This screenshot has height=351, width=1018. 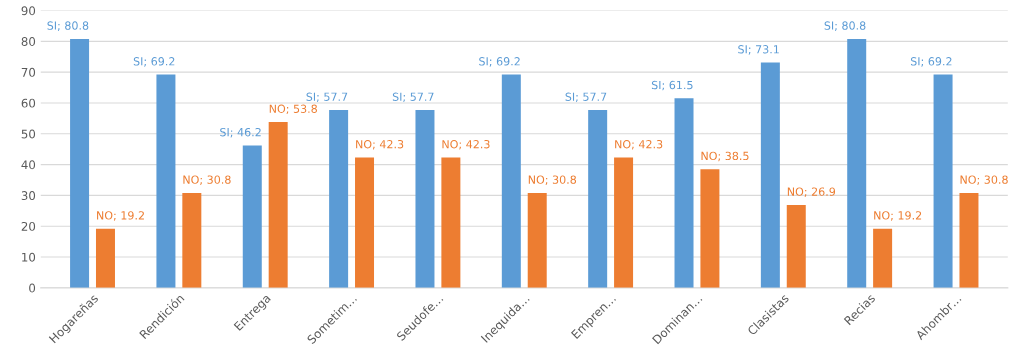 I want to click on y-tick-label: 10, so click(x=29, y=257).